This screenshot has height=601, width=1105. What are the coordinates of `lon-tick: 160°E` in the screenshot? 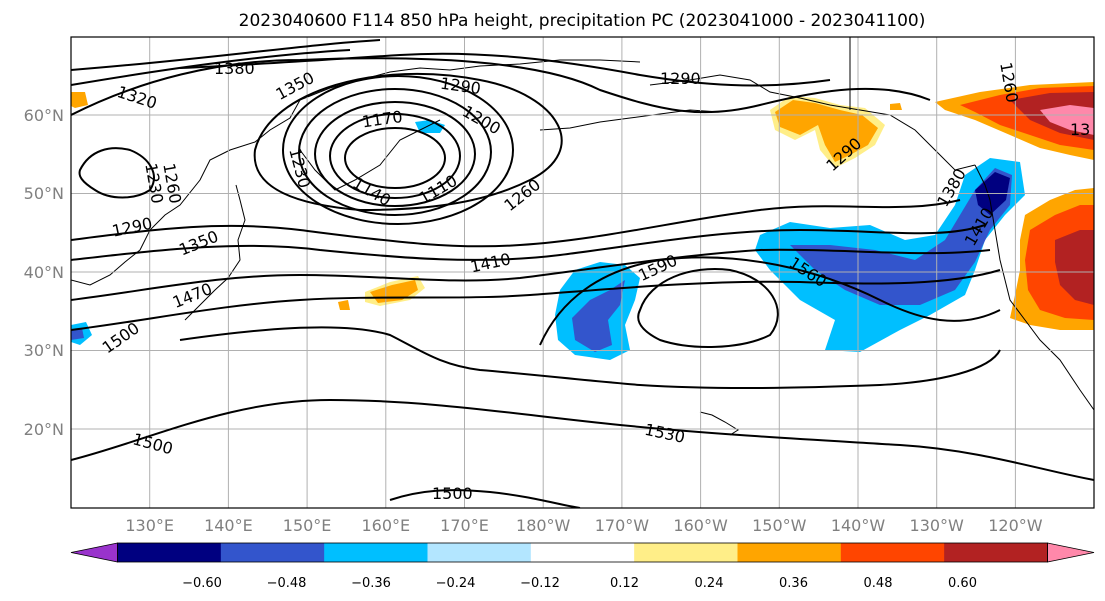 It's located at (385, 525).